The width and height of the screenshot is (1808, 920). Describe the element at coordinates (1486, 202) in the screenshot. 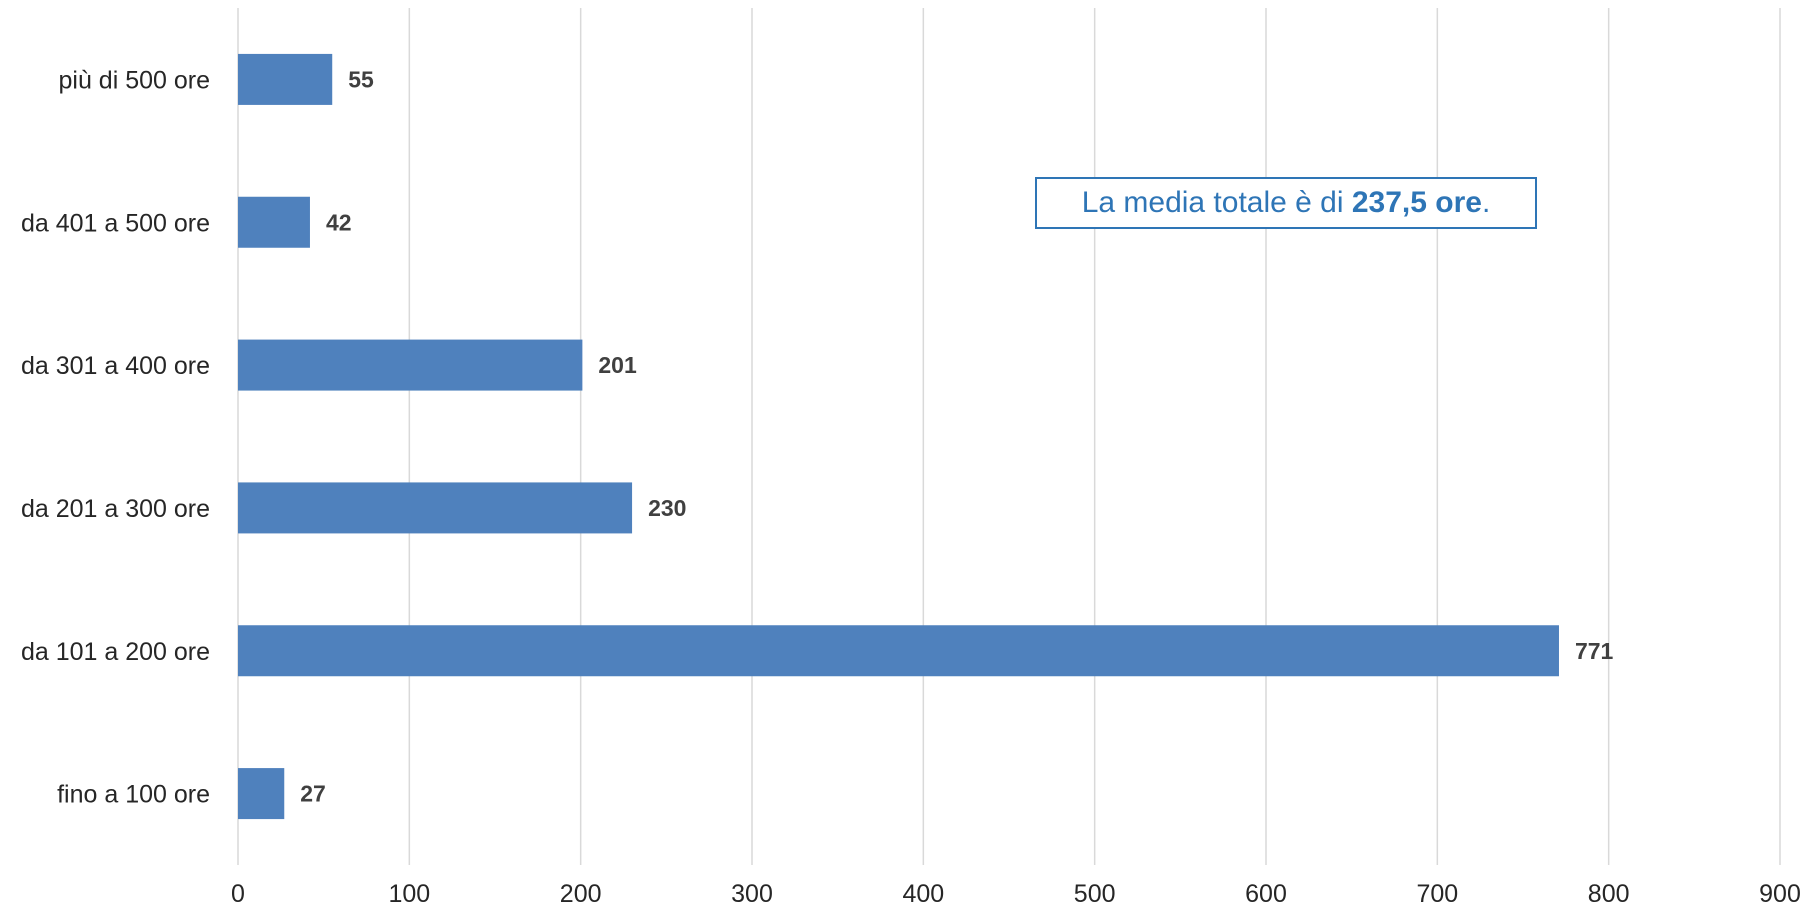

I see `annotation-suffix: .` at that location.